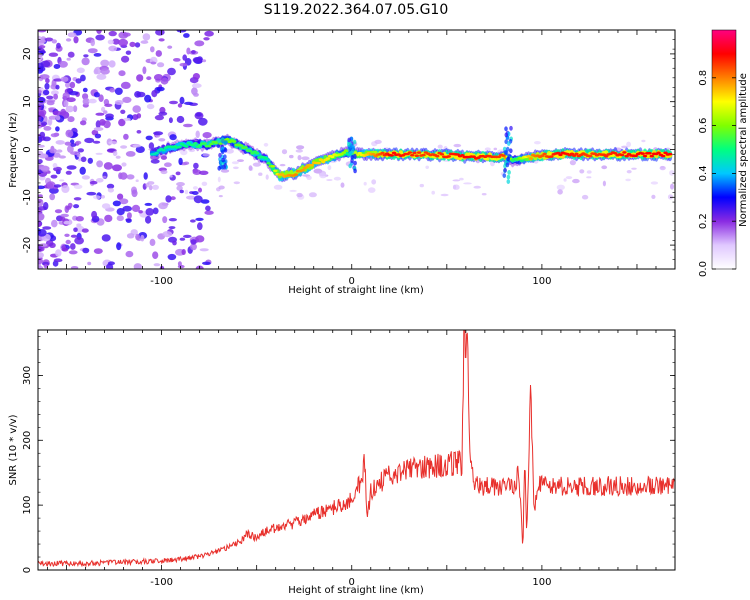 The height and width of the screenshot is (600, 750). I want to click on spectrogram-x-tick-label: 100, so click(541, 281).